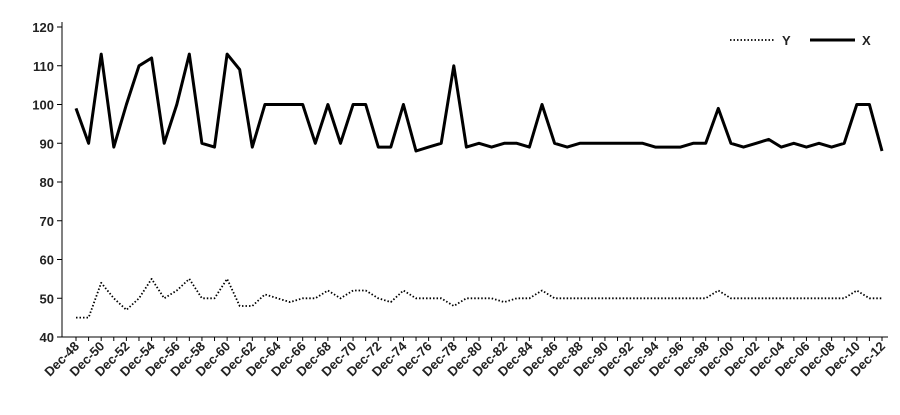  Describe the element at coordinates (47, 143) in the screenshot. I see `y-tick-label: 90` at that location.